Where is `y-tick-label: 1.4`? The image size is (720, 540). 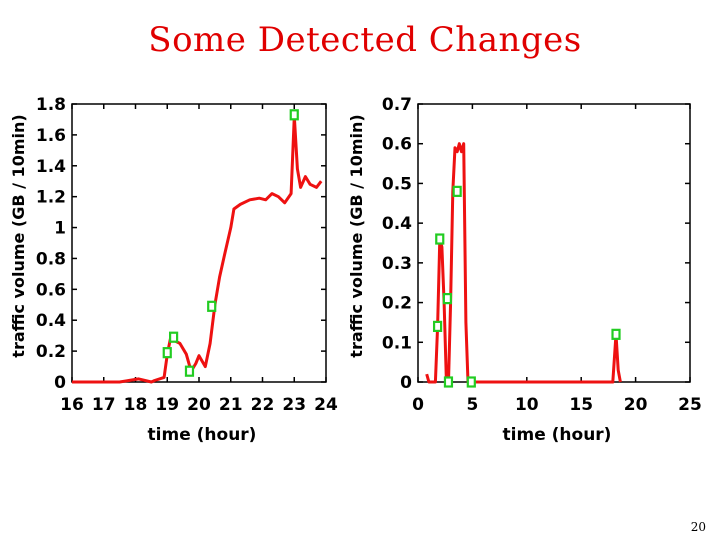 y-tick-label: 1.4 is located at coordinates (51, 167).